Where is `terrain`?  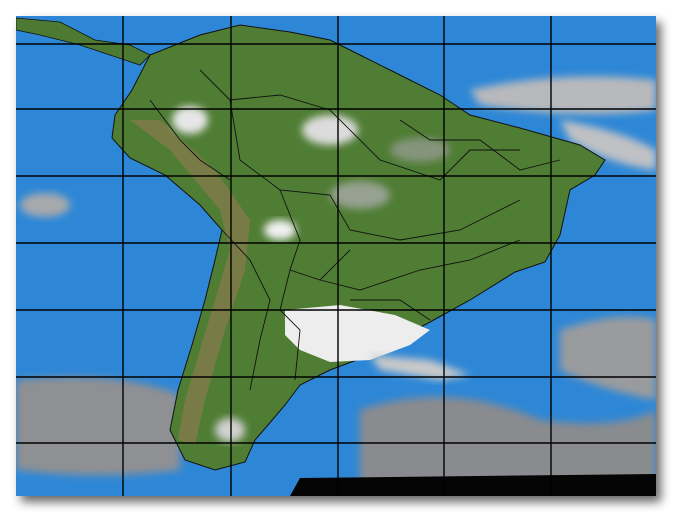
terrain is located at coordinates (190, 282).